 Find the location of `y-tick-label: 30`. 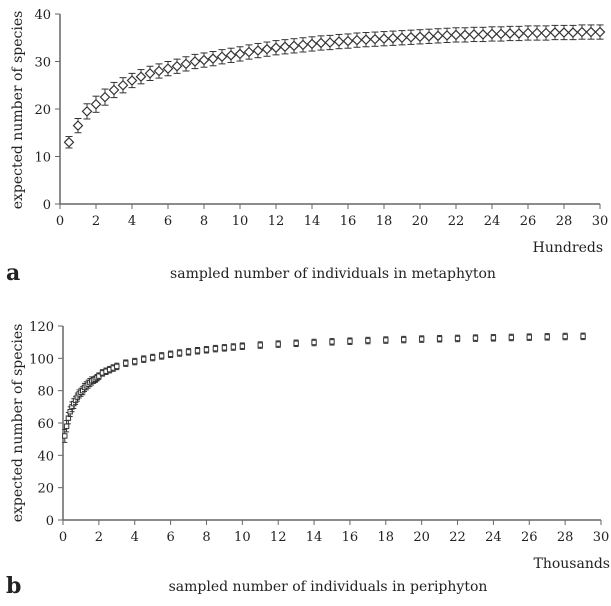

y-tick-label: 30 is located at coordinates (42, 63).